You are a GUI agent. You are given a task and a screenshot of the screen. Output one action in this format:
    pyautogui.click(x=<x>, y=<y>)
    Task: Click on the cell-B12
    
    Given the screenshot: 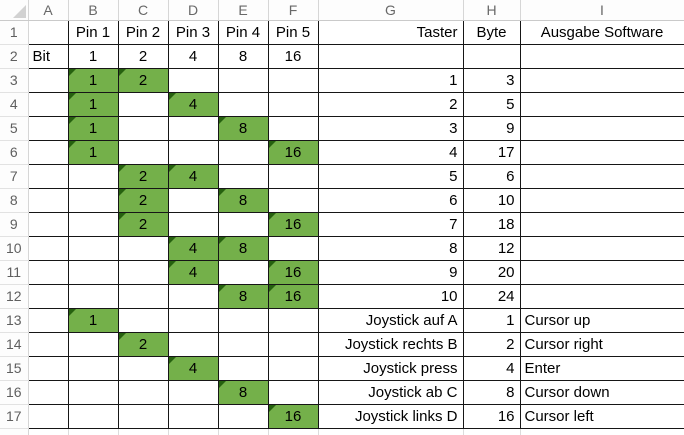 What is the action you would take?
    pyautogui.click(x=93, y=296)
    